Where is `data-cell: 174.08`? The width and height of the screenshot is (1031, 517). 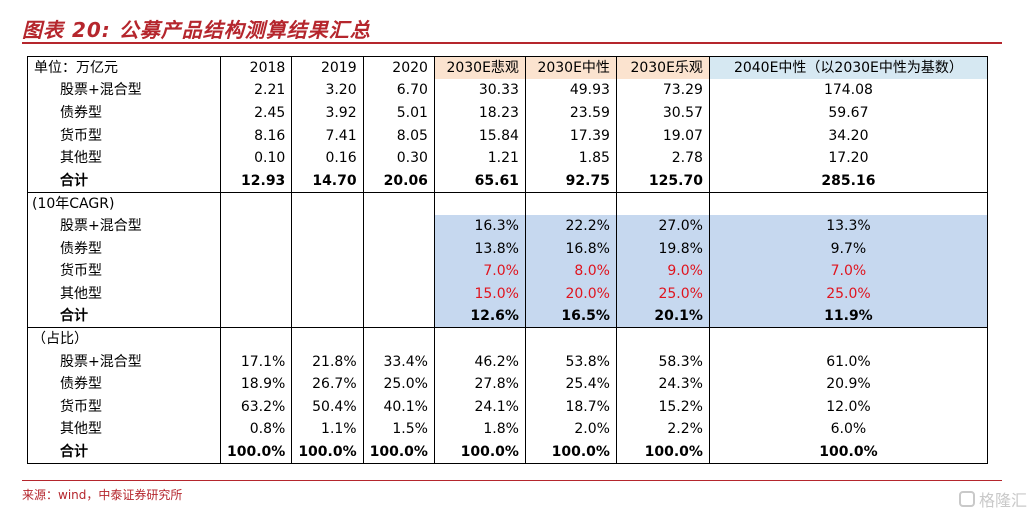 data-cell: 174.08 is located at coordinates (848, 90).